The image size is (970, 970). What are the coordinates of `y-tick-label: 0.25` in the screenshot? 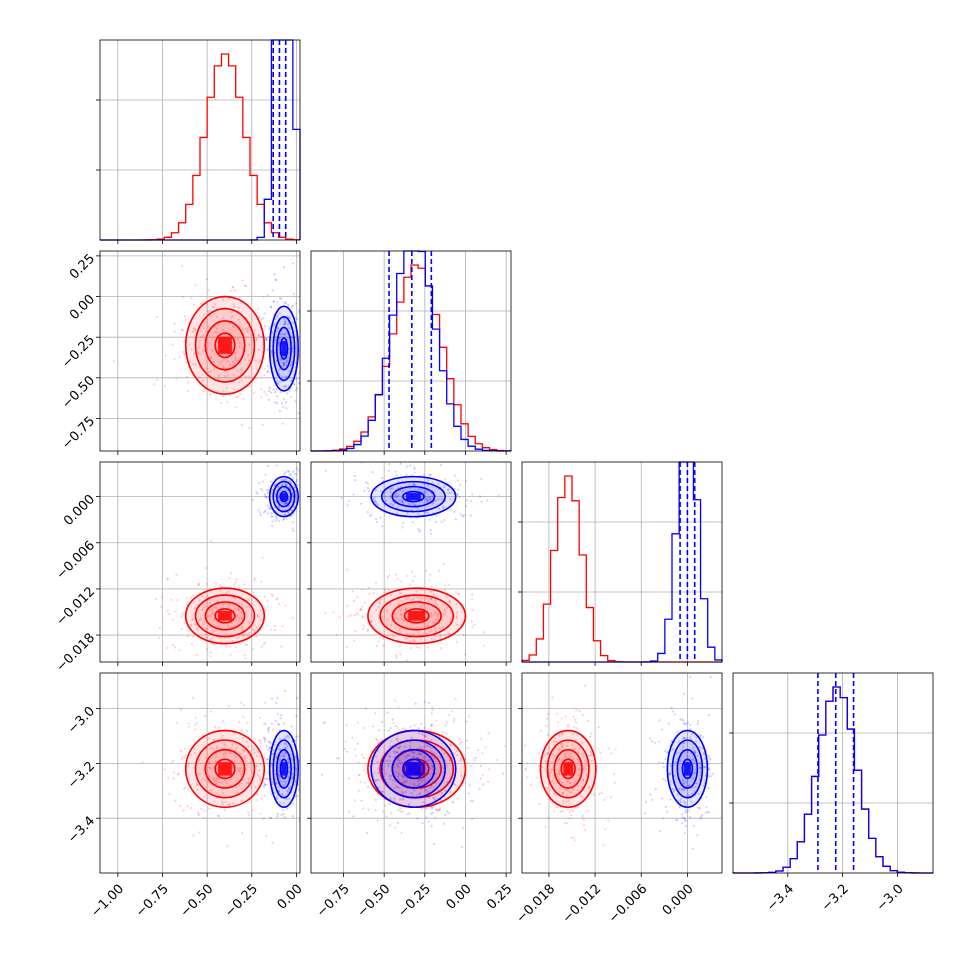 It's located at (82, 266).